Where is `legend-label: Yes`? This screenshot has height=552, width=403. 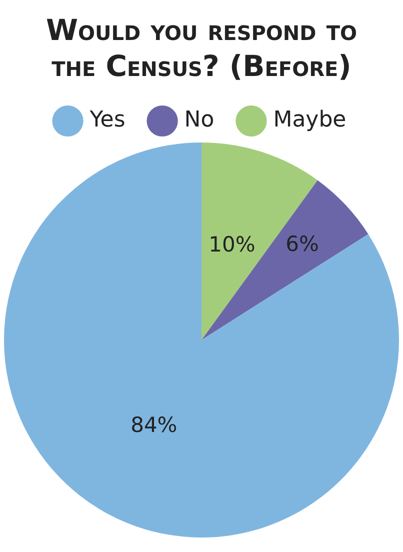
legend-label: Yes is located at coordinates (107, 120).